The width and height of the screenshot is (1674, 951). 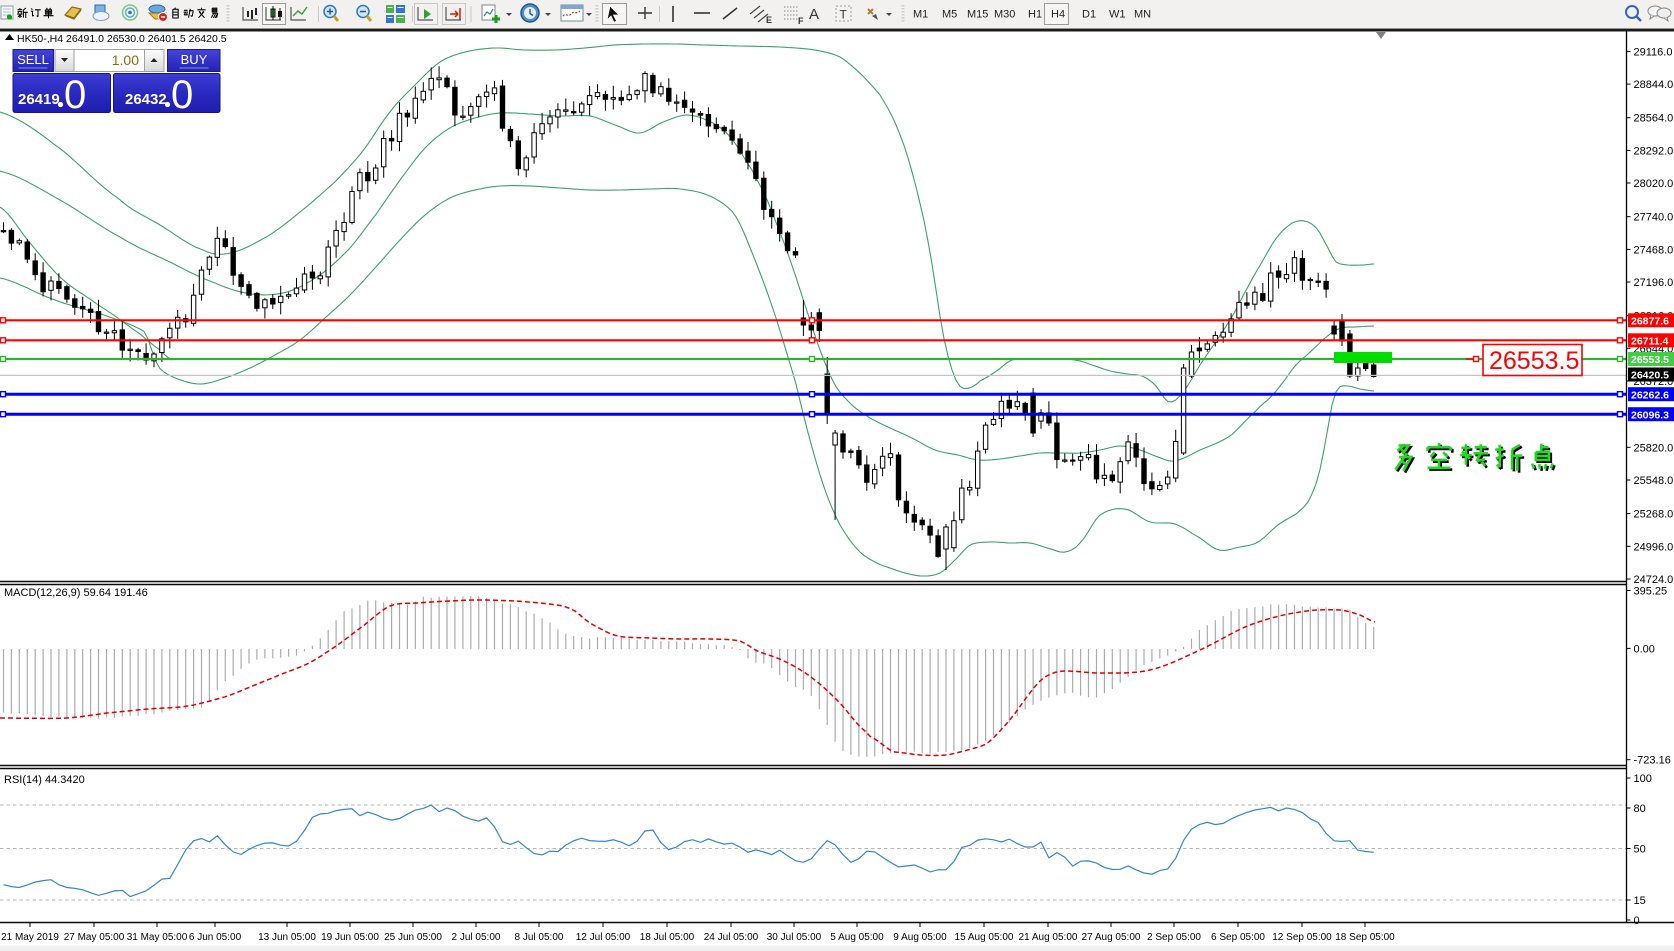 I want to click on svg-text: 26420.5, so click(x=1650, y=376).